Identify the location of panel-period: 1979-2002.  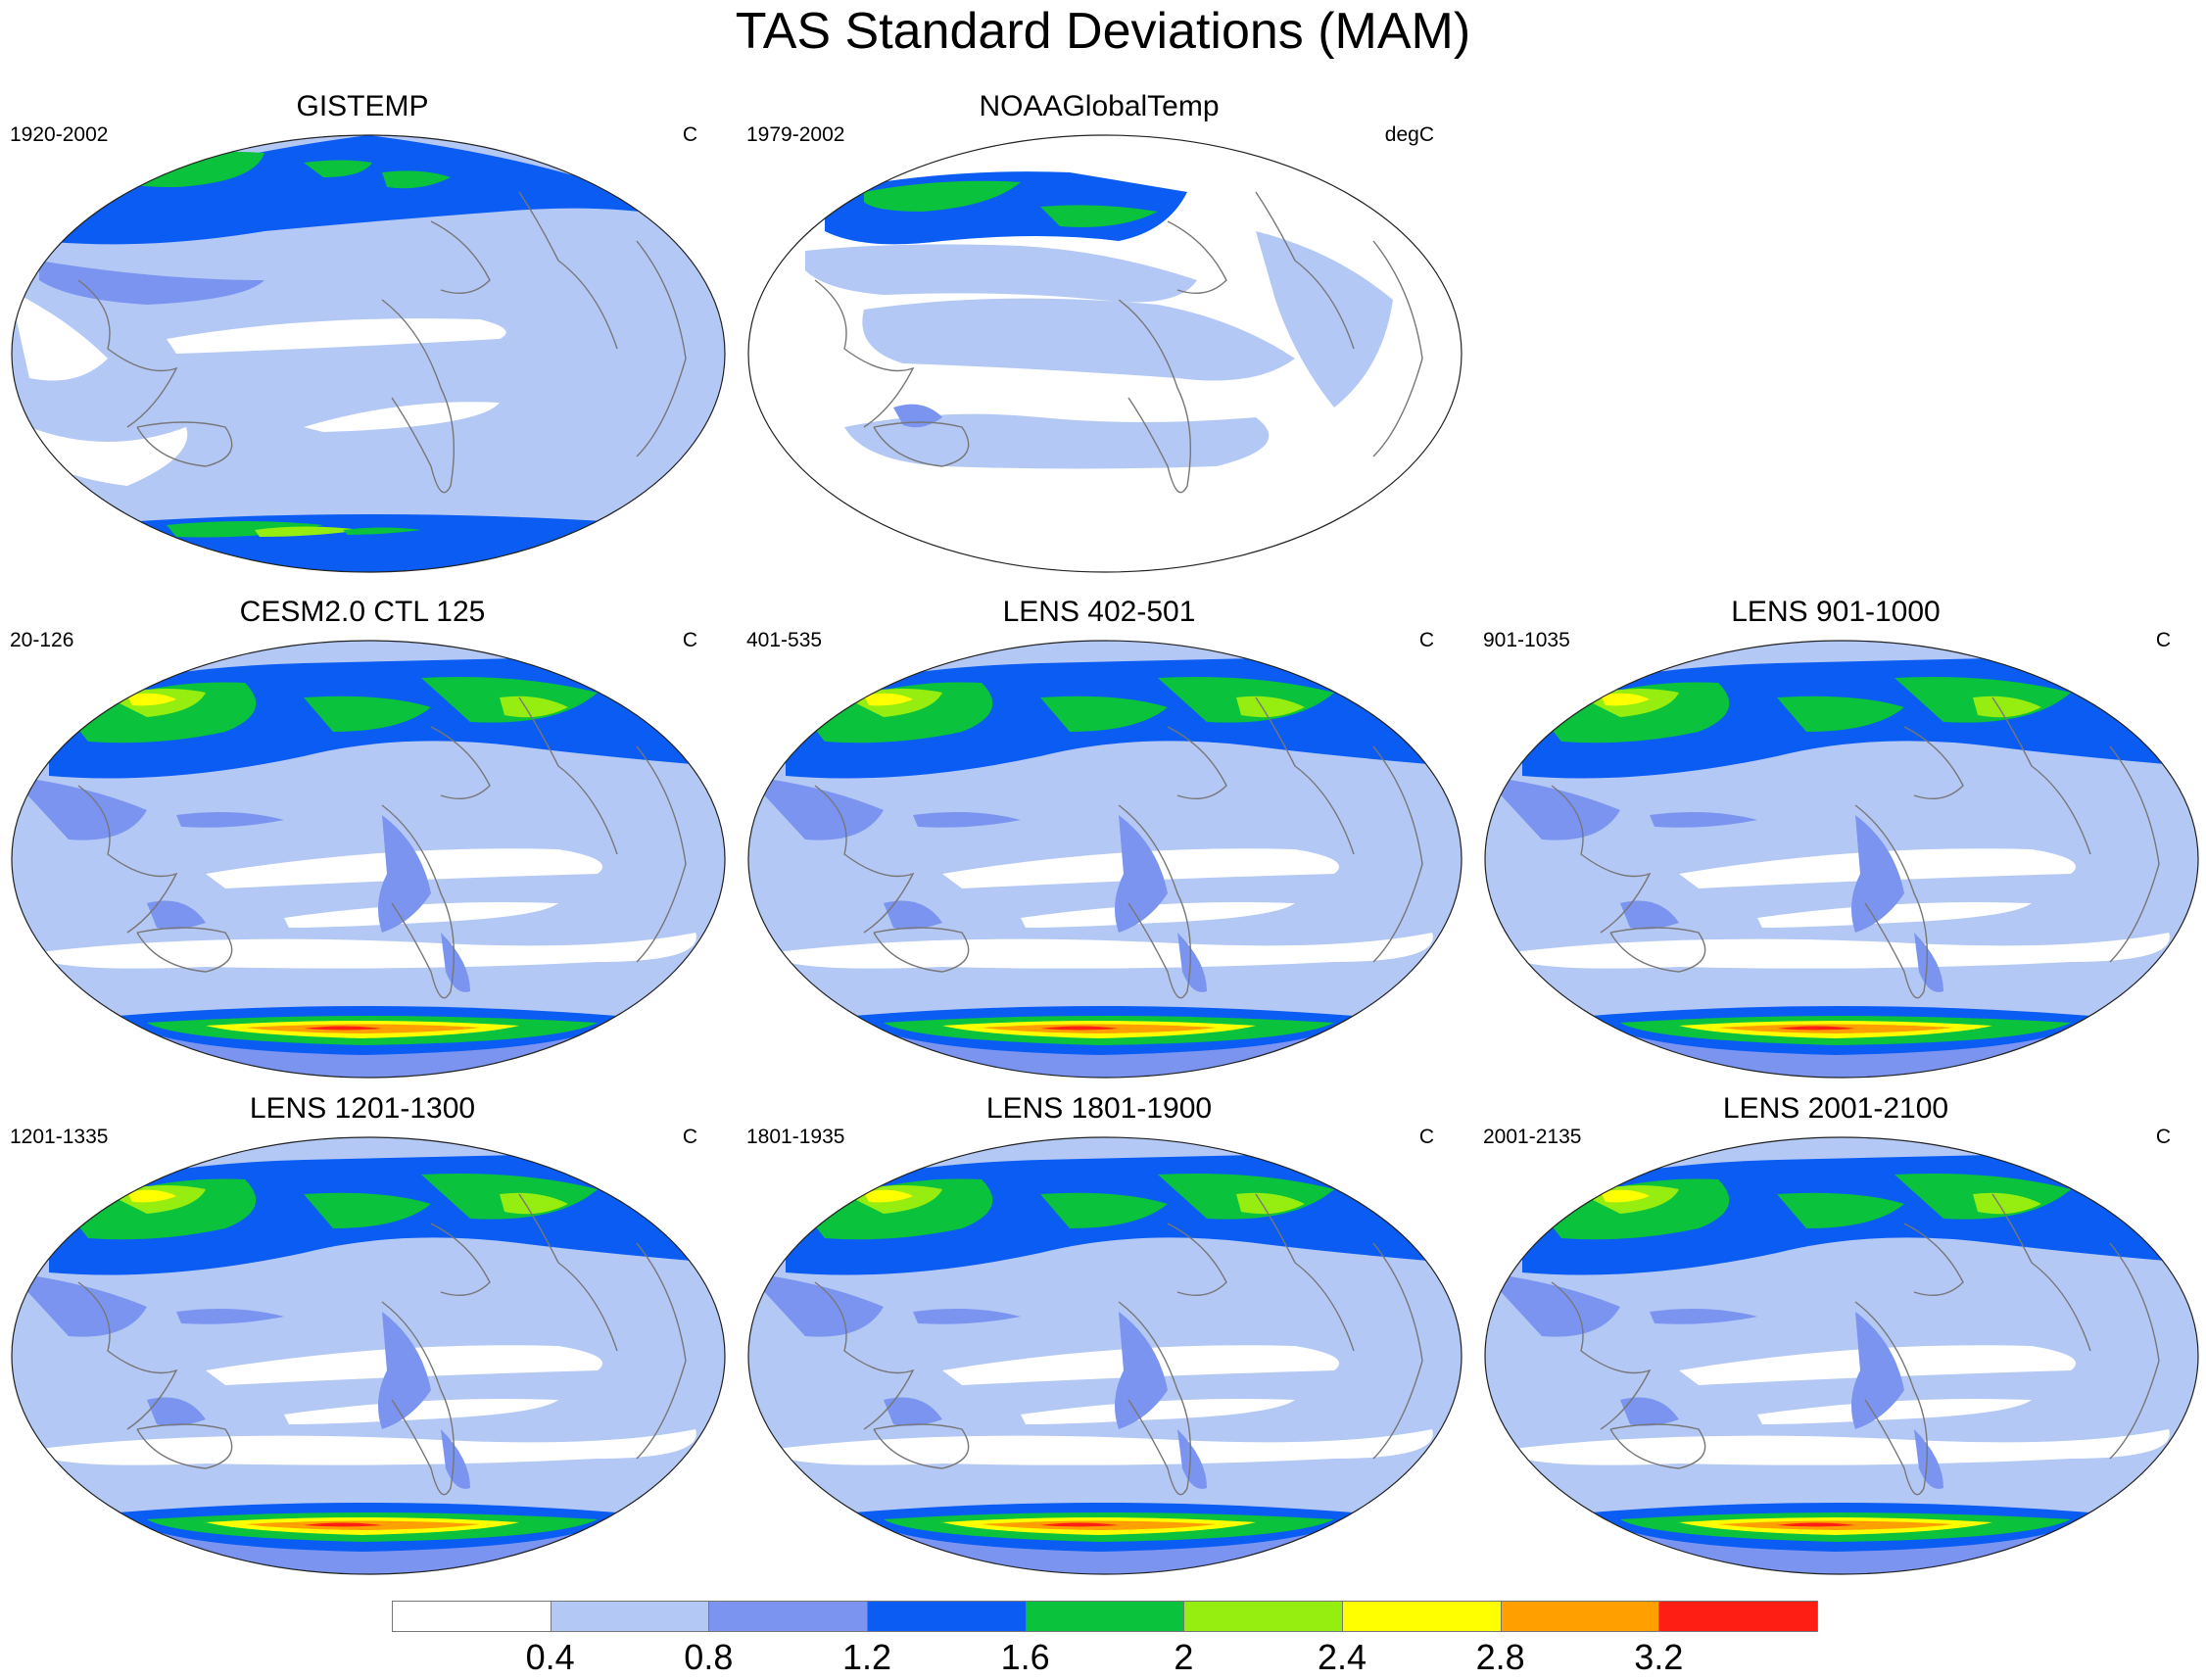
(795, 134).